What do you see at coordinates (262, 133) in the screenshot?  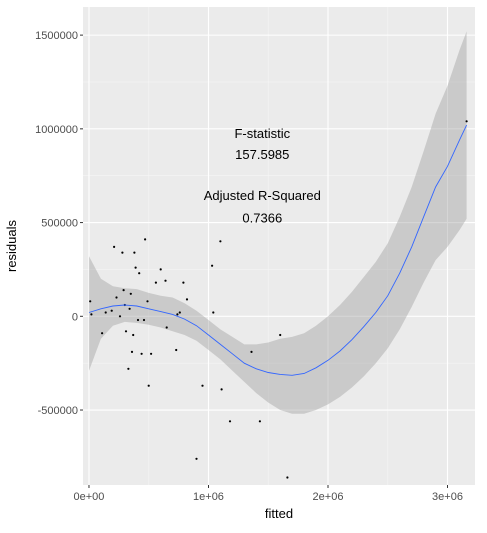 I see `annotation-label: F-statistic` at bounding box center [262, 133].